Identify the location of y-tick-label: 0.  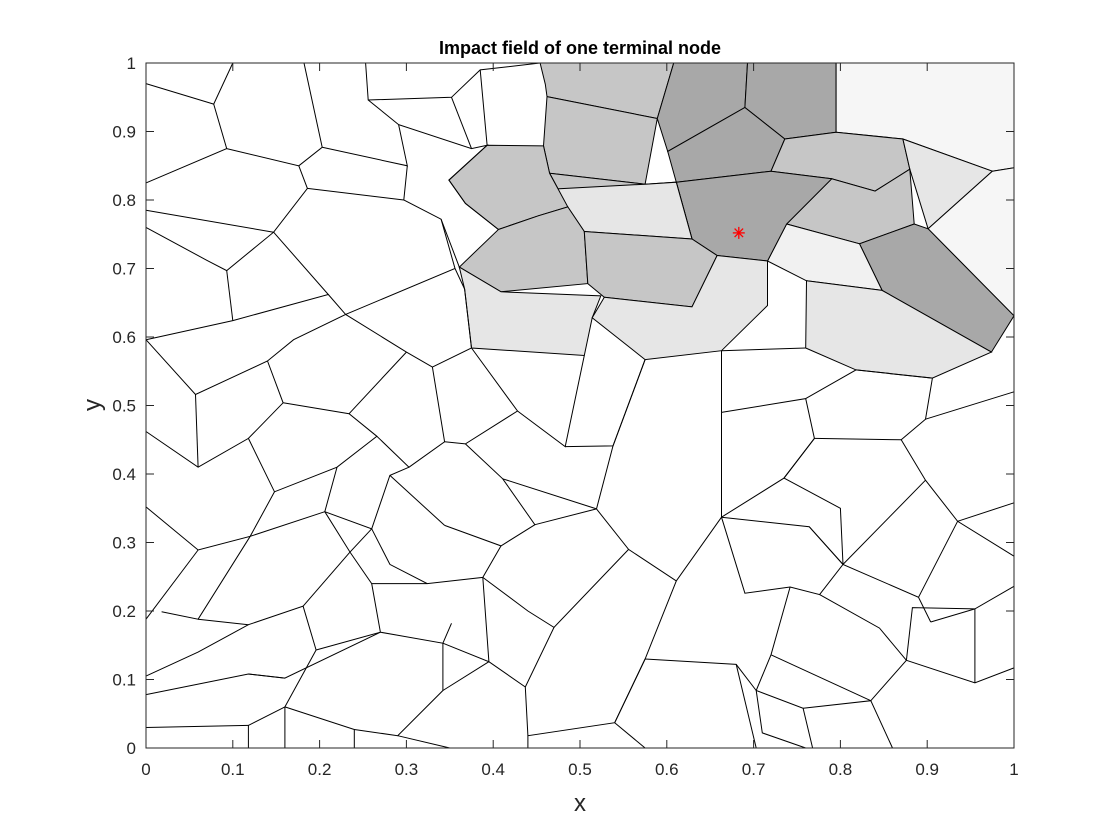
(131, 748).